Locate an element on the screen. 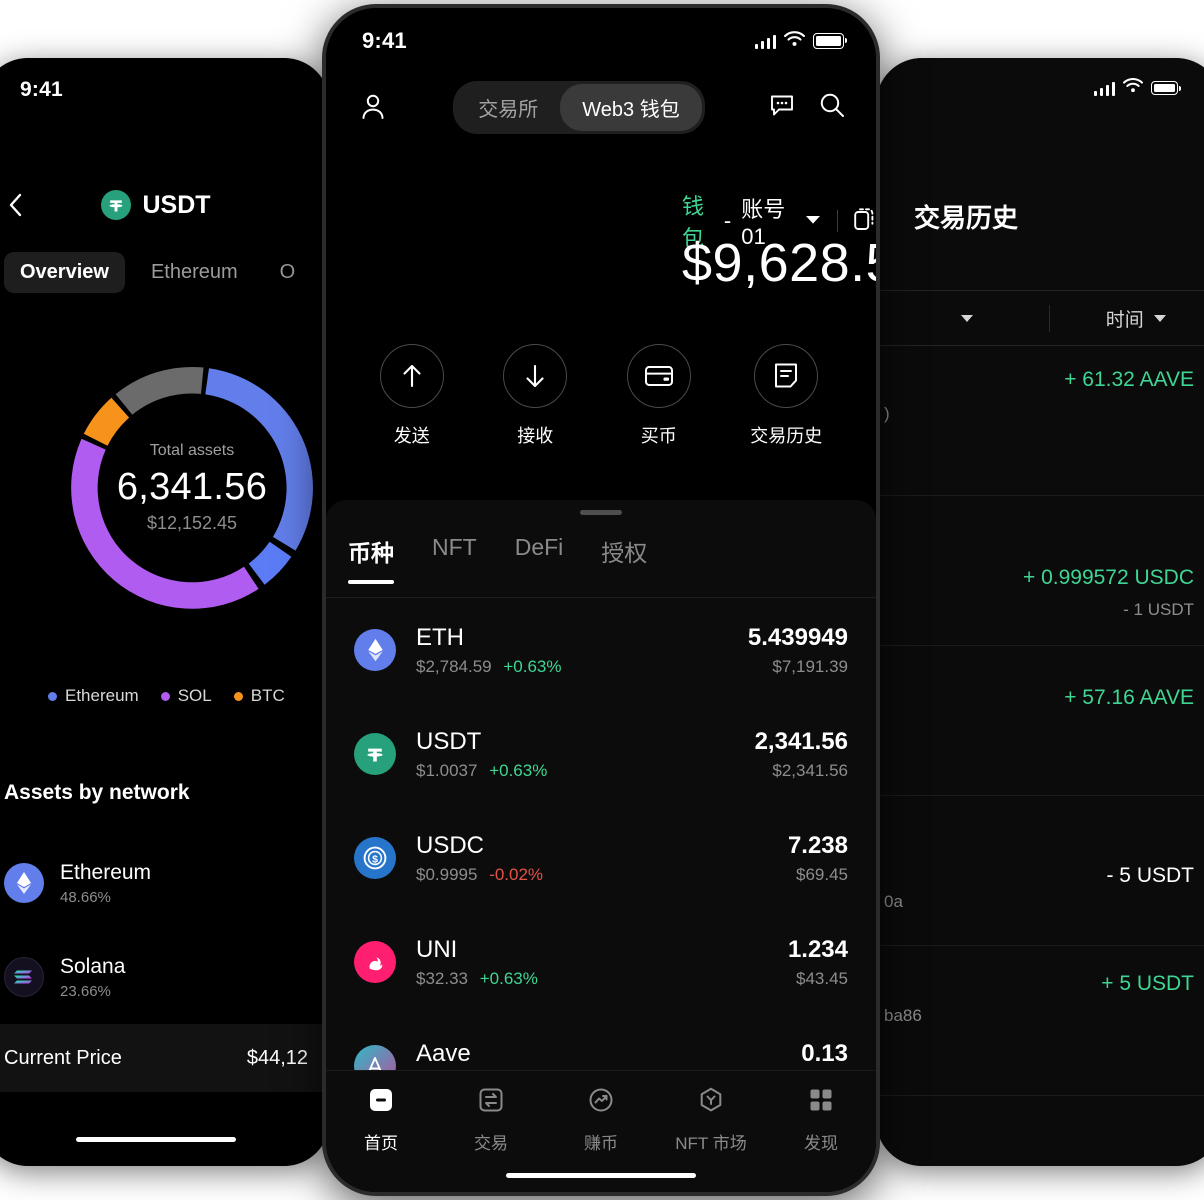  legend-label-ethereum: Ethereum is located at coordinates (102, 695).